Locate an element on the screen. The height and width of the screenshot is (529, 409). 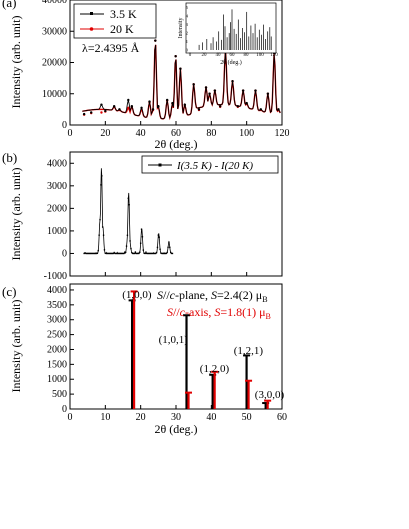
x-tick-label: 30 is located at coordinates (176, 417).